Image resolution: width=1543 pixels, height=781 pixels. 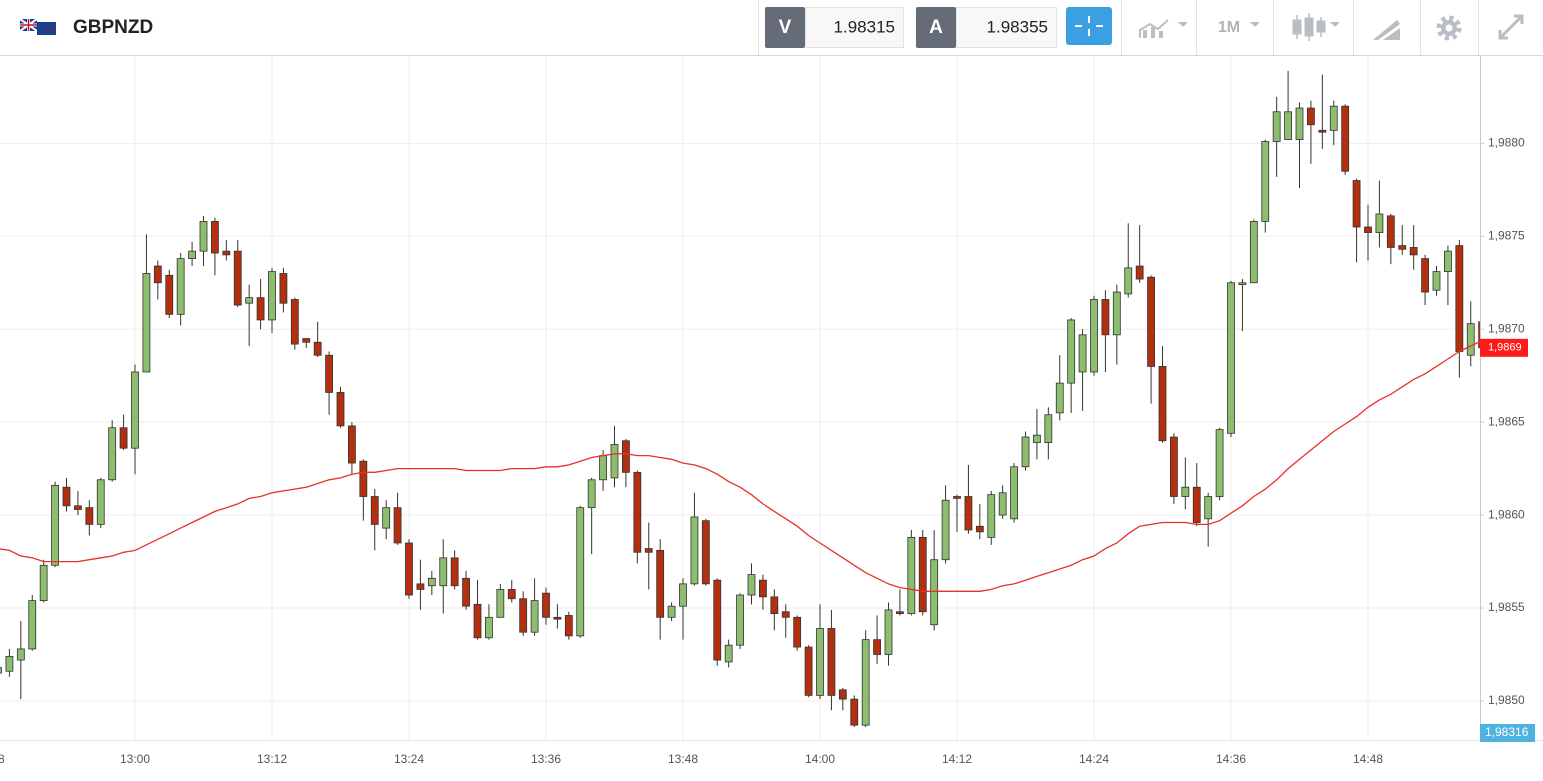 I want to click on candle-style-button, so click(x=1316, y=27).